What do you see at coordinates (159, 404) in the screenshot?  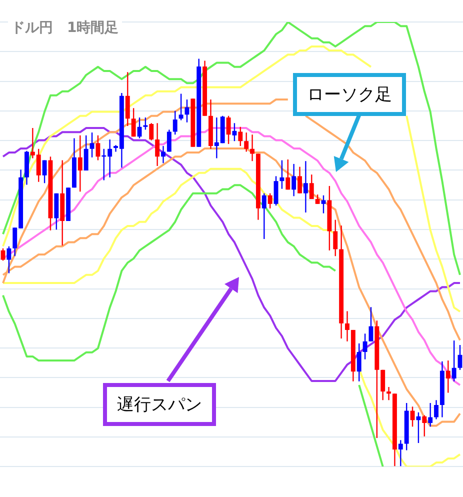 I see `annotation: 遅行スパン` at bounding box center [159, 404].